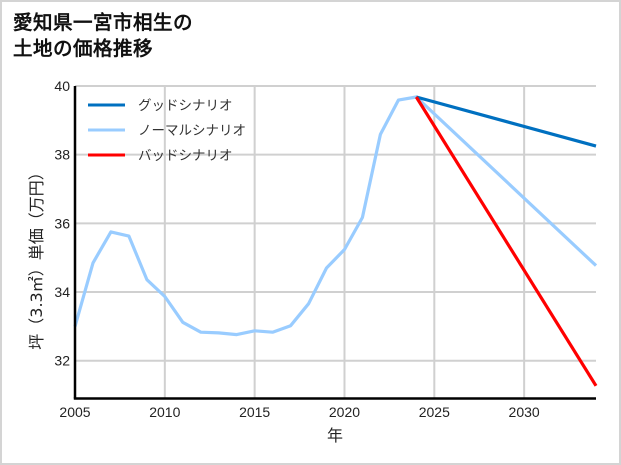  I want to click on chart-title-line1: 愛知県一宮市相生の, so click(103, 22).